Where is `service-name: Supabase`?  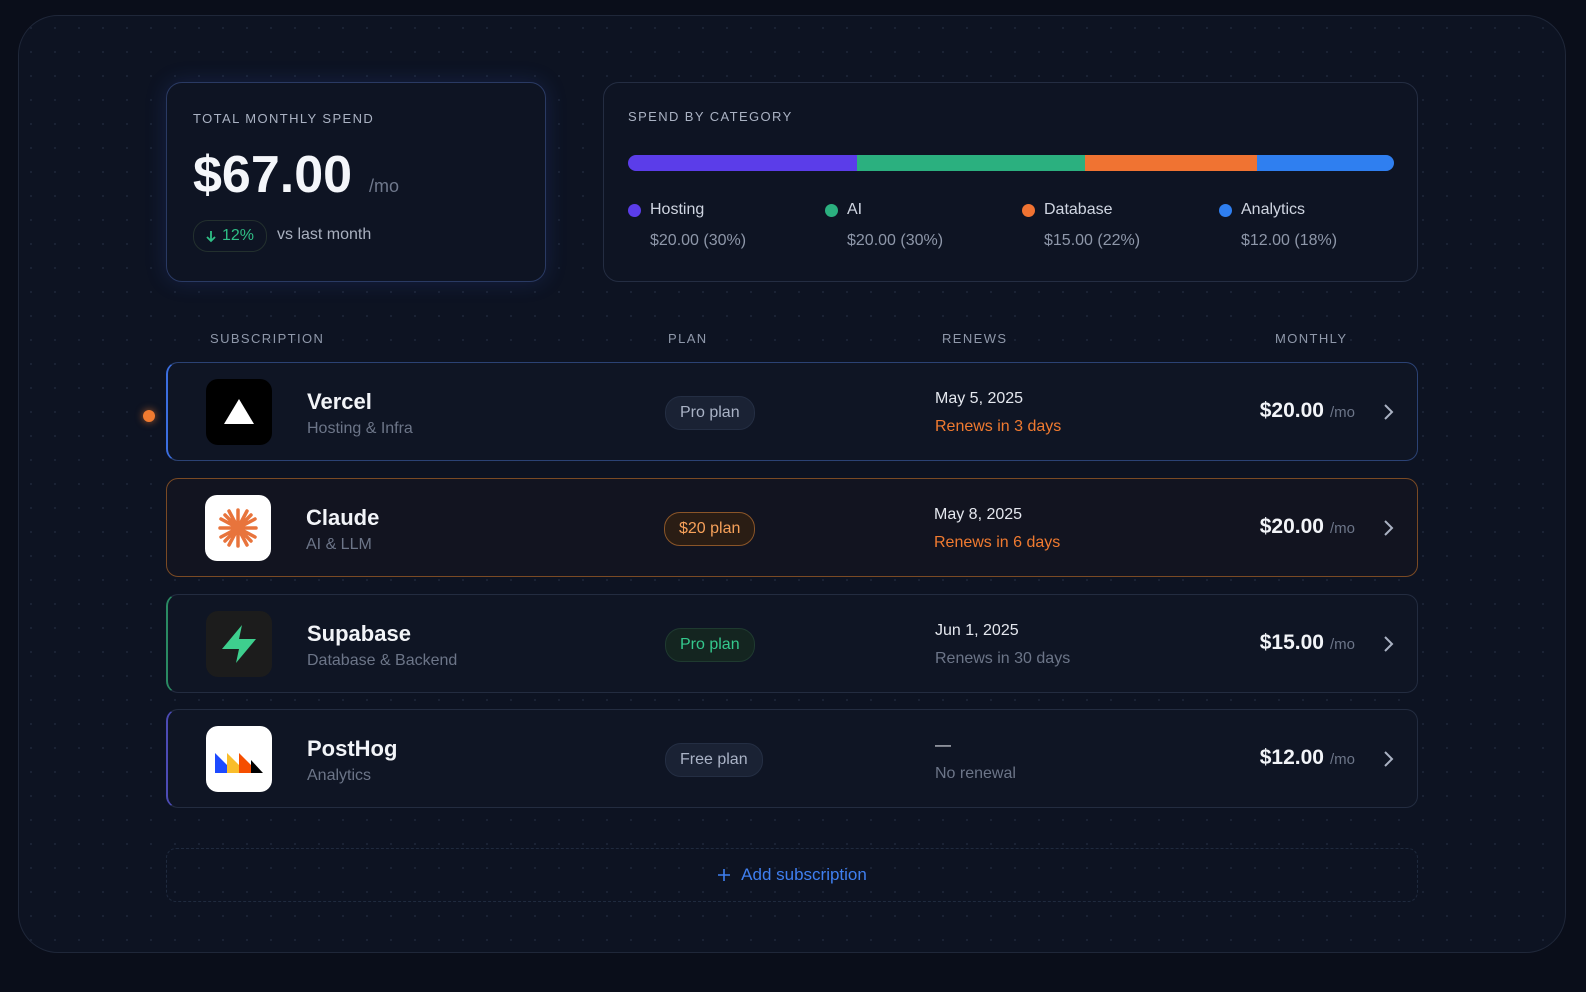 service-name: Supabase is located at coordinates (359, 633).